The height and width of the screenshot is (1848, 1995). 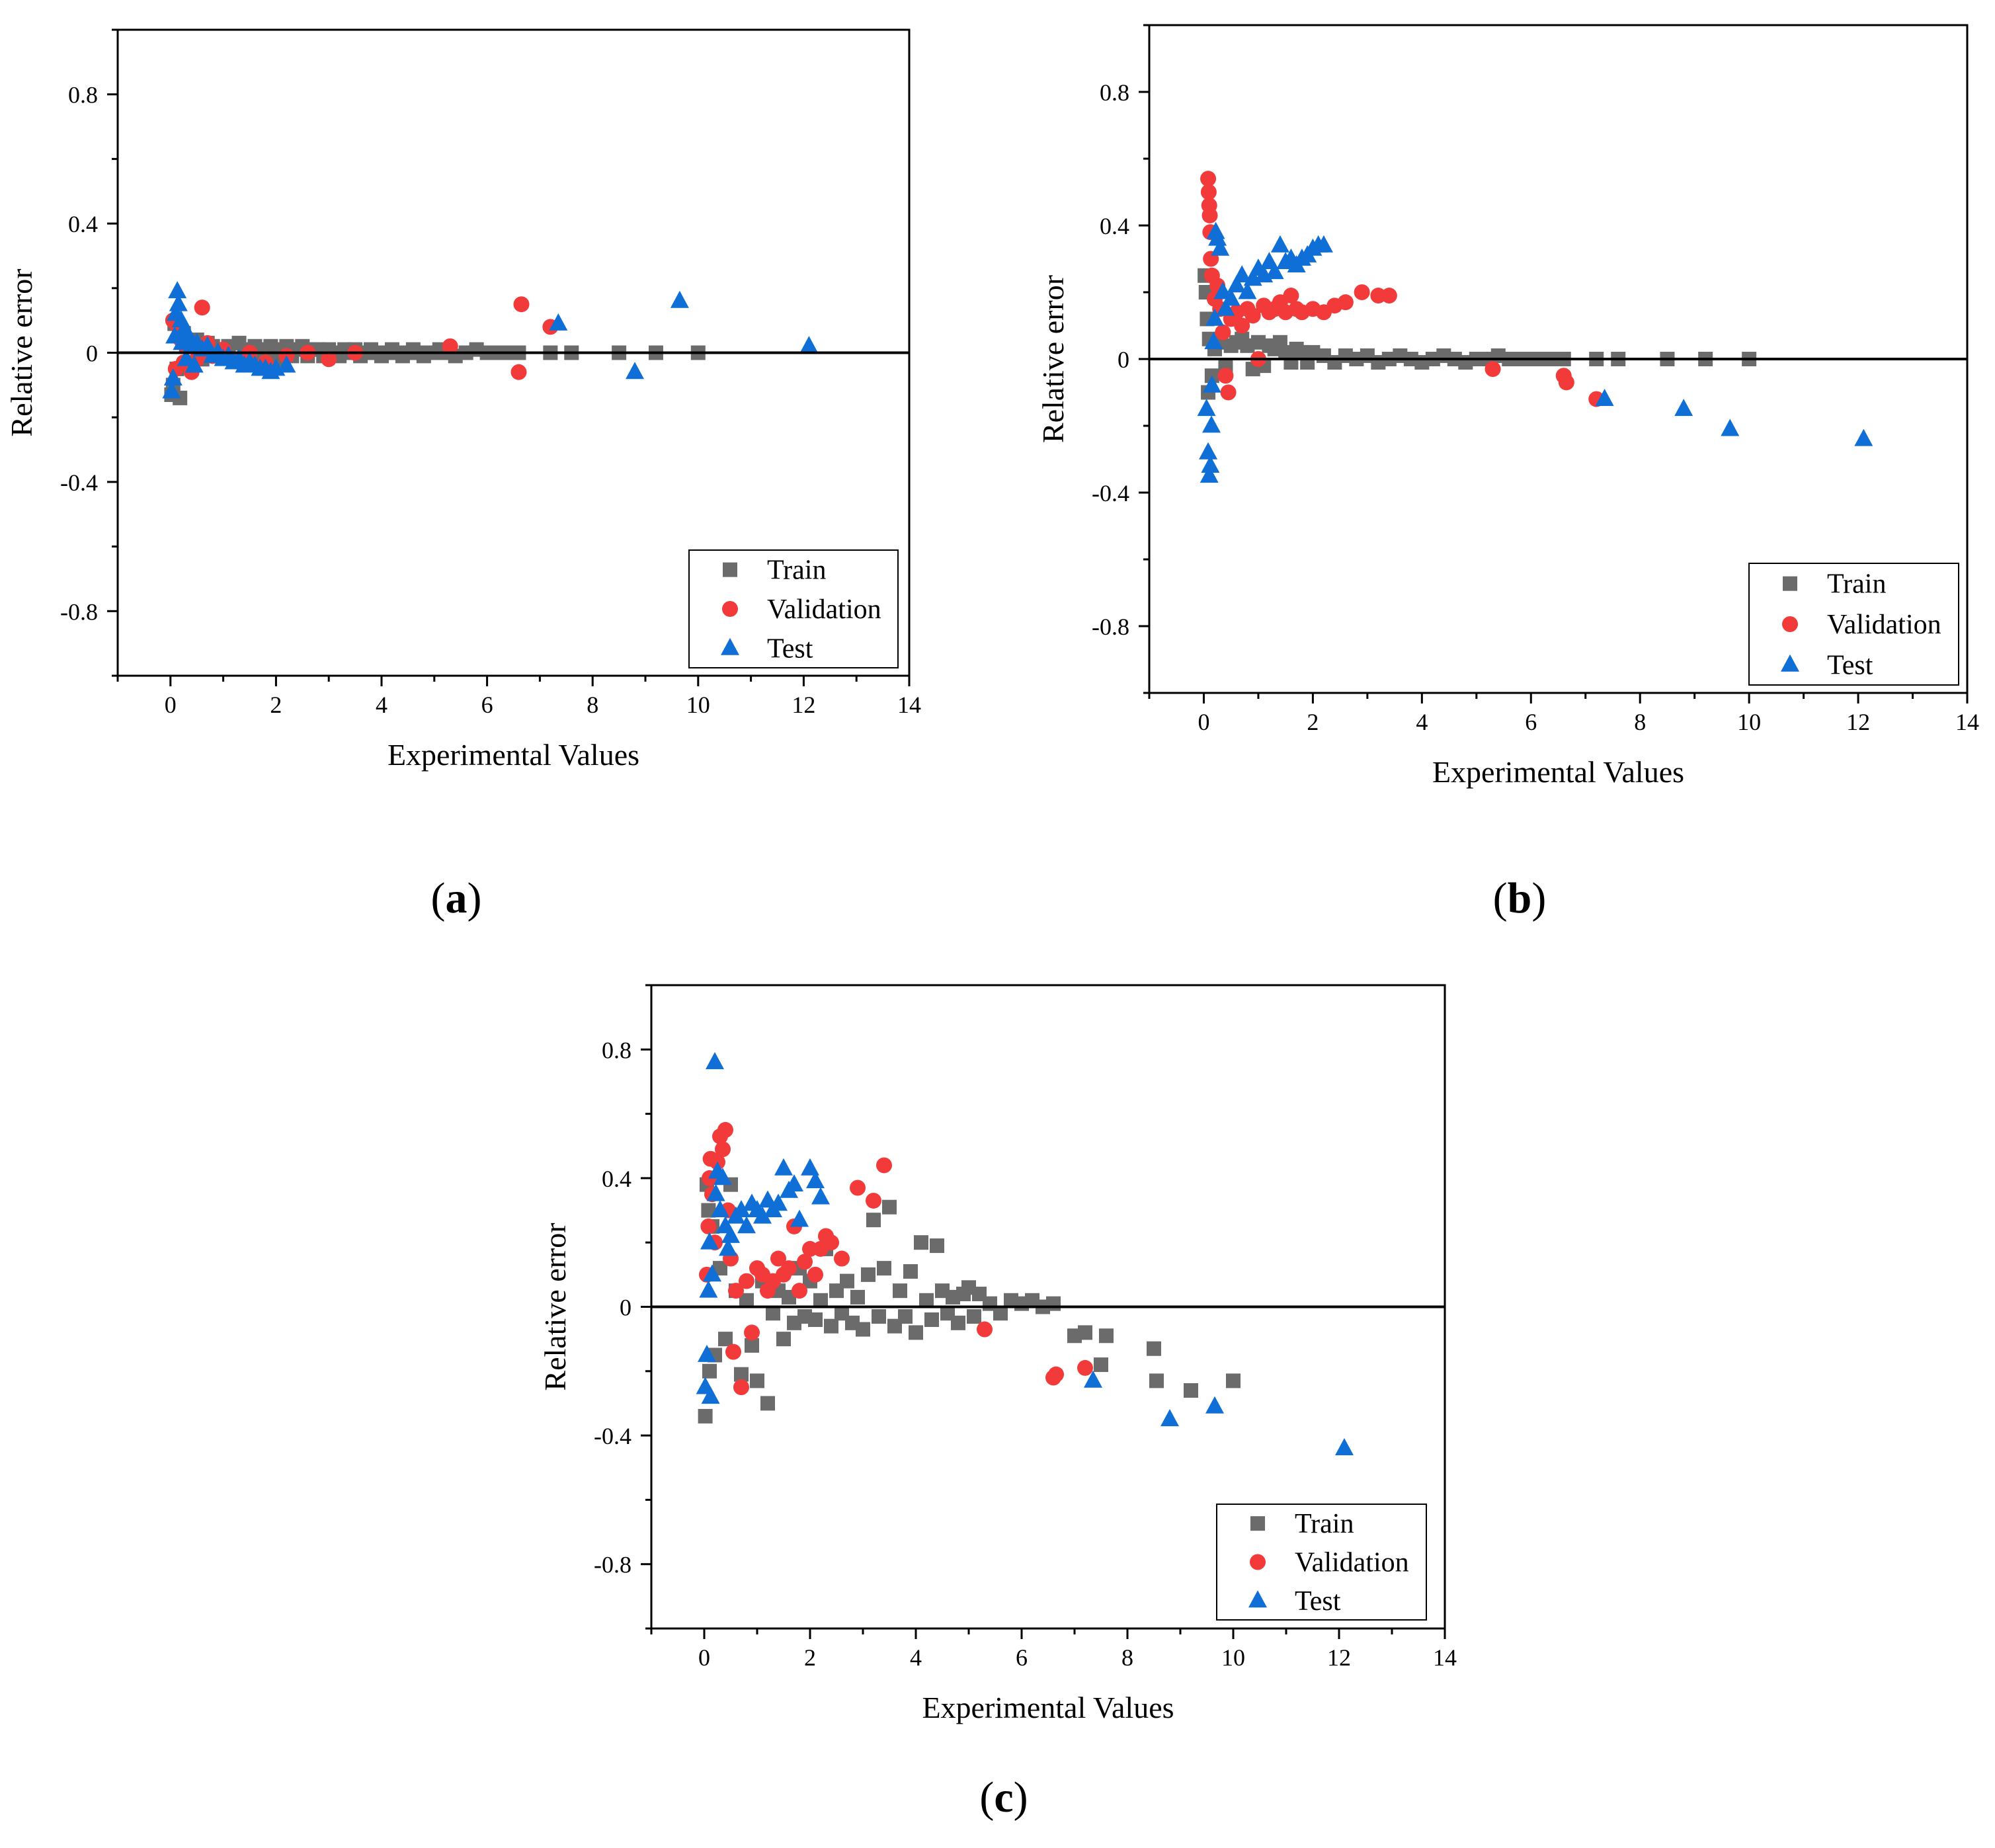 I want to click on legend-marker-test, so click(x=1790, y=663).